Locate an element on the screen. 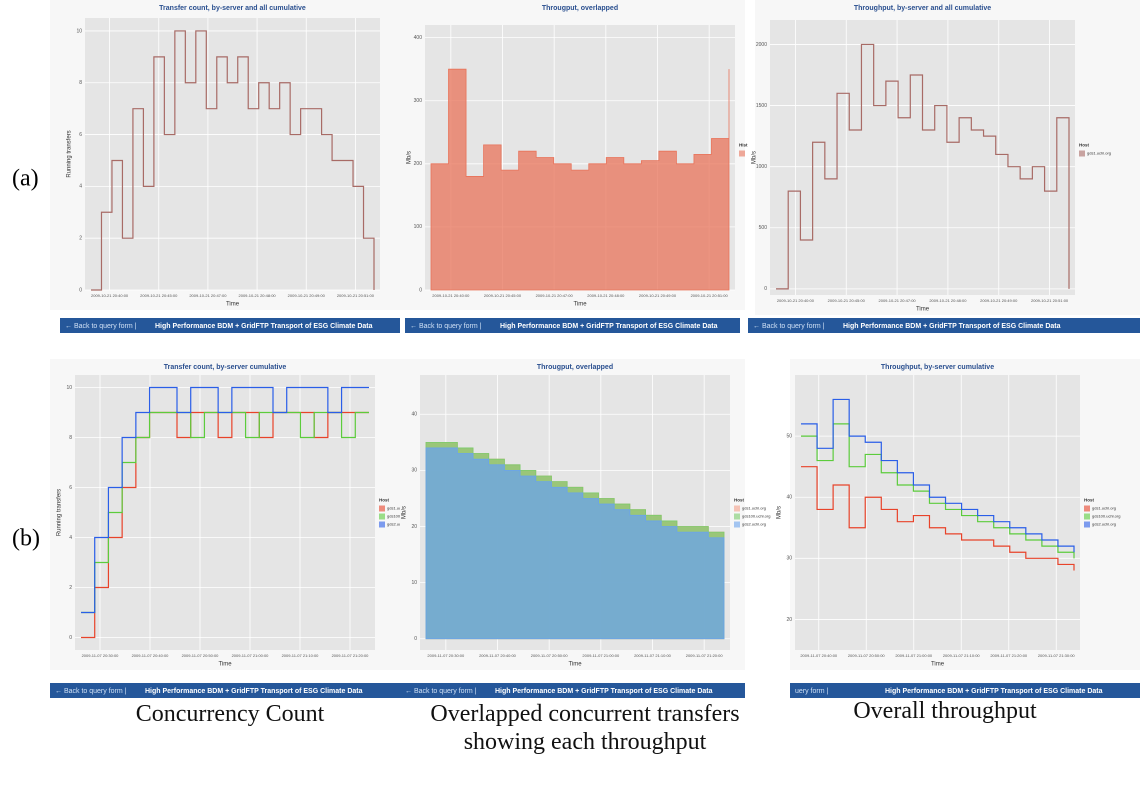 This screenshot has height=798, width=1140. y-tick-label: 4 is located at coordinates (70, 538).